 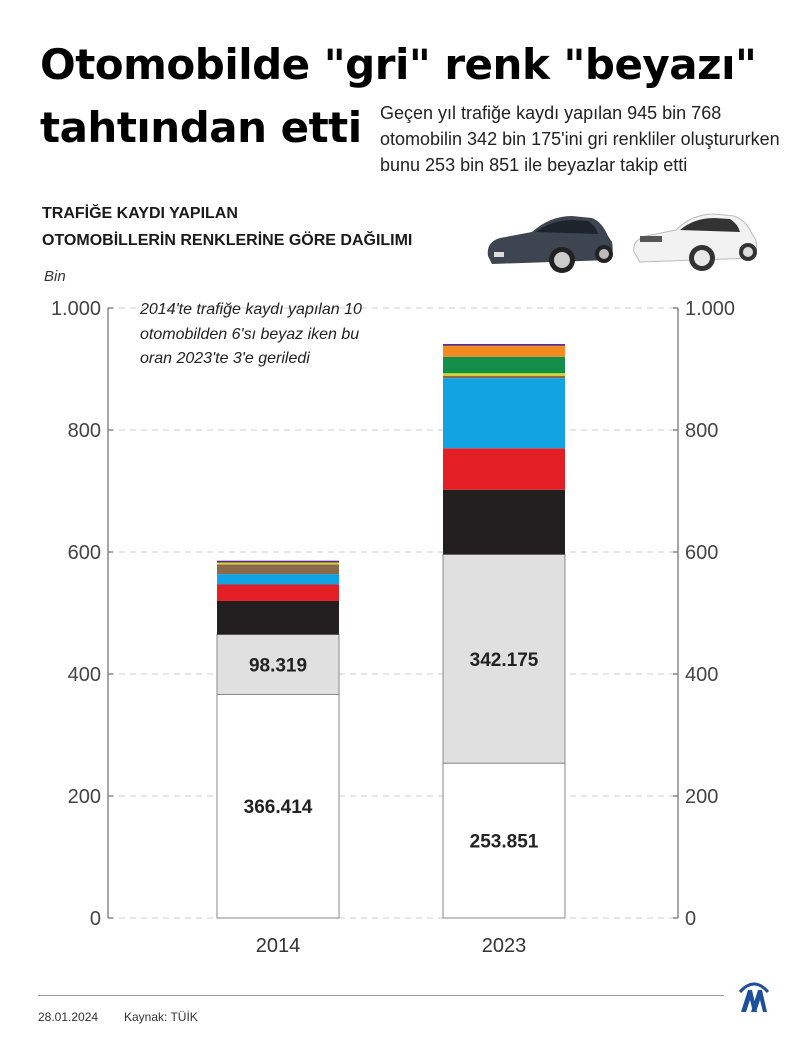 What do you see at coordinates (278, 592) in the screenshot?
I see `bar-segment-kırmızı-2014` at bounding box center [278, 592].